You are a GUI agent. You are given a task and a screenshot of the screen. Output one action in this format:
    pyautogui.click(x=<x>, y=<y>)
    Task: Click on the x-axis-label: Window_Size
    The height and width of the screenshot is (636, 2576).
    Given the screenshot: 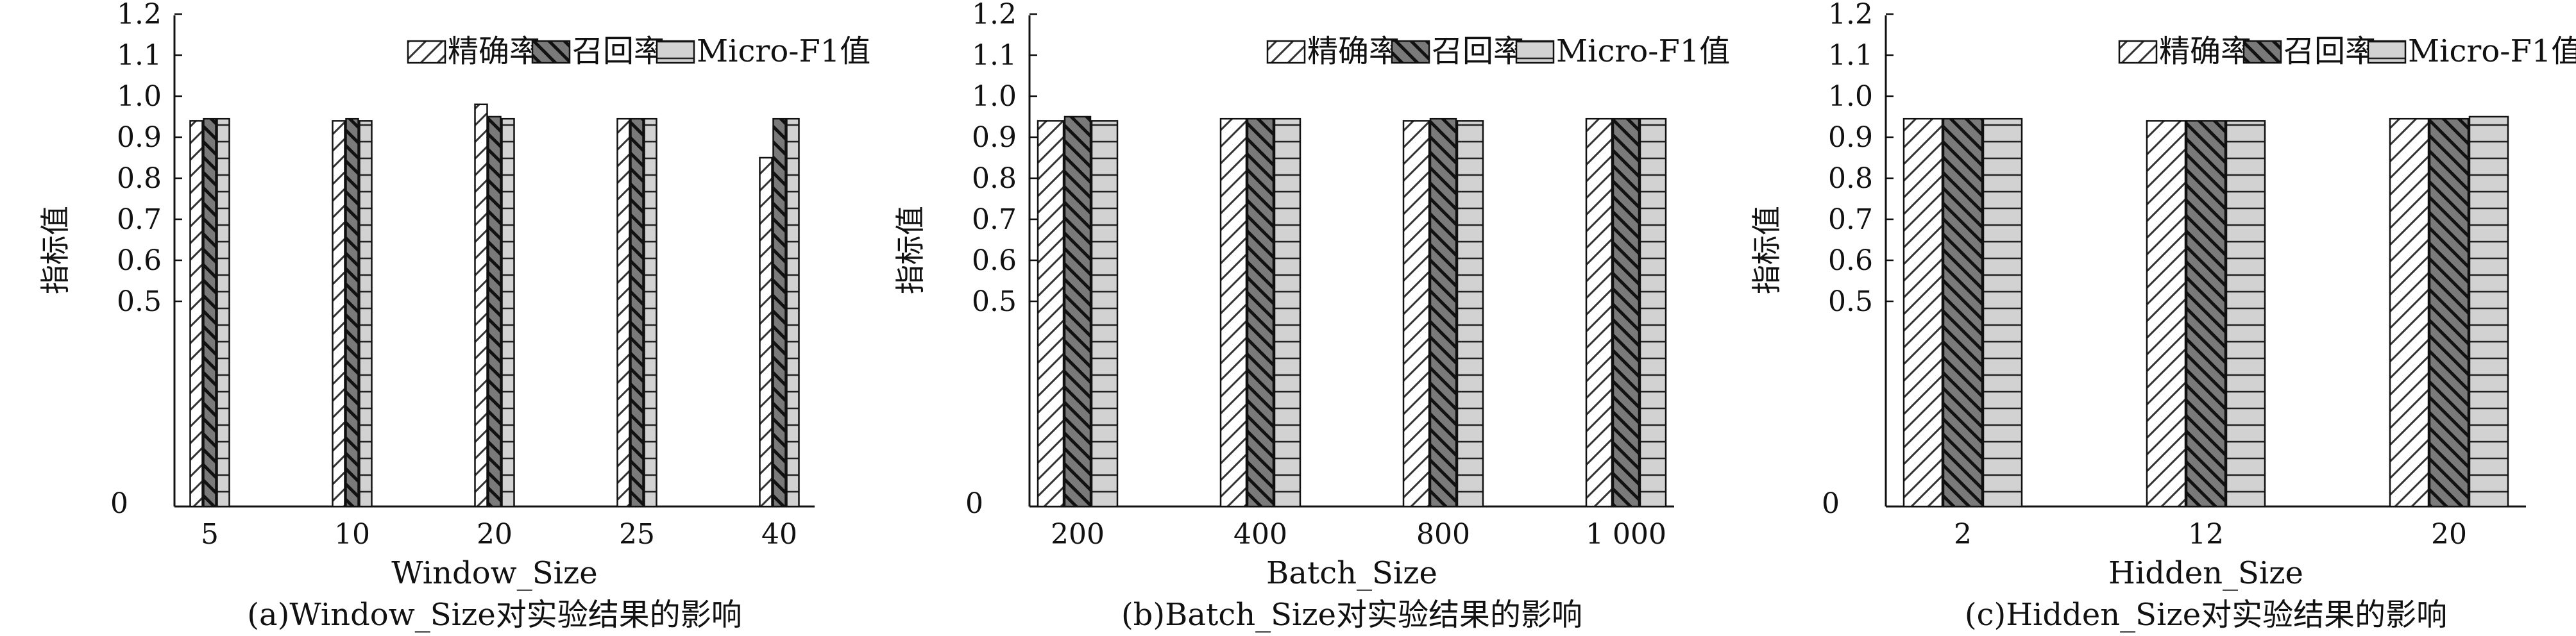 What is the action you would take?
    pyautogui.click(x=494, y=573)
    